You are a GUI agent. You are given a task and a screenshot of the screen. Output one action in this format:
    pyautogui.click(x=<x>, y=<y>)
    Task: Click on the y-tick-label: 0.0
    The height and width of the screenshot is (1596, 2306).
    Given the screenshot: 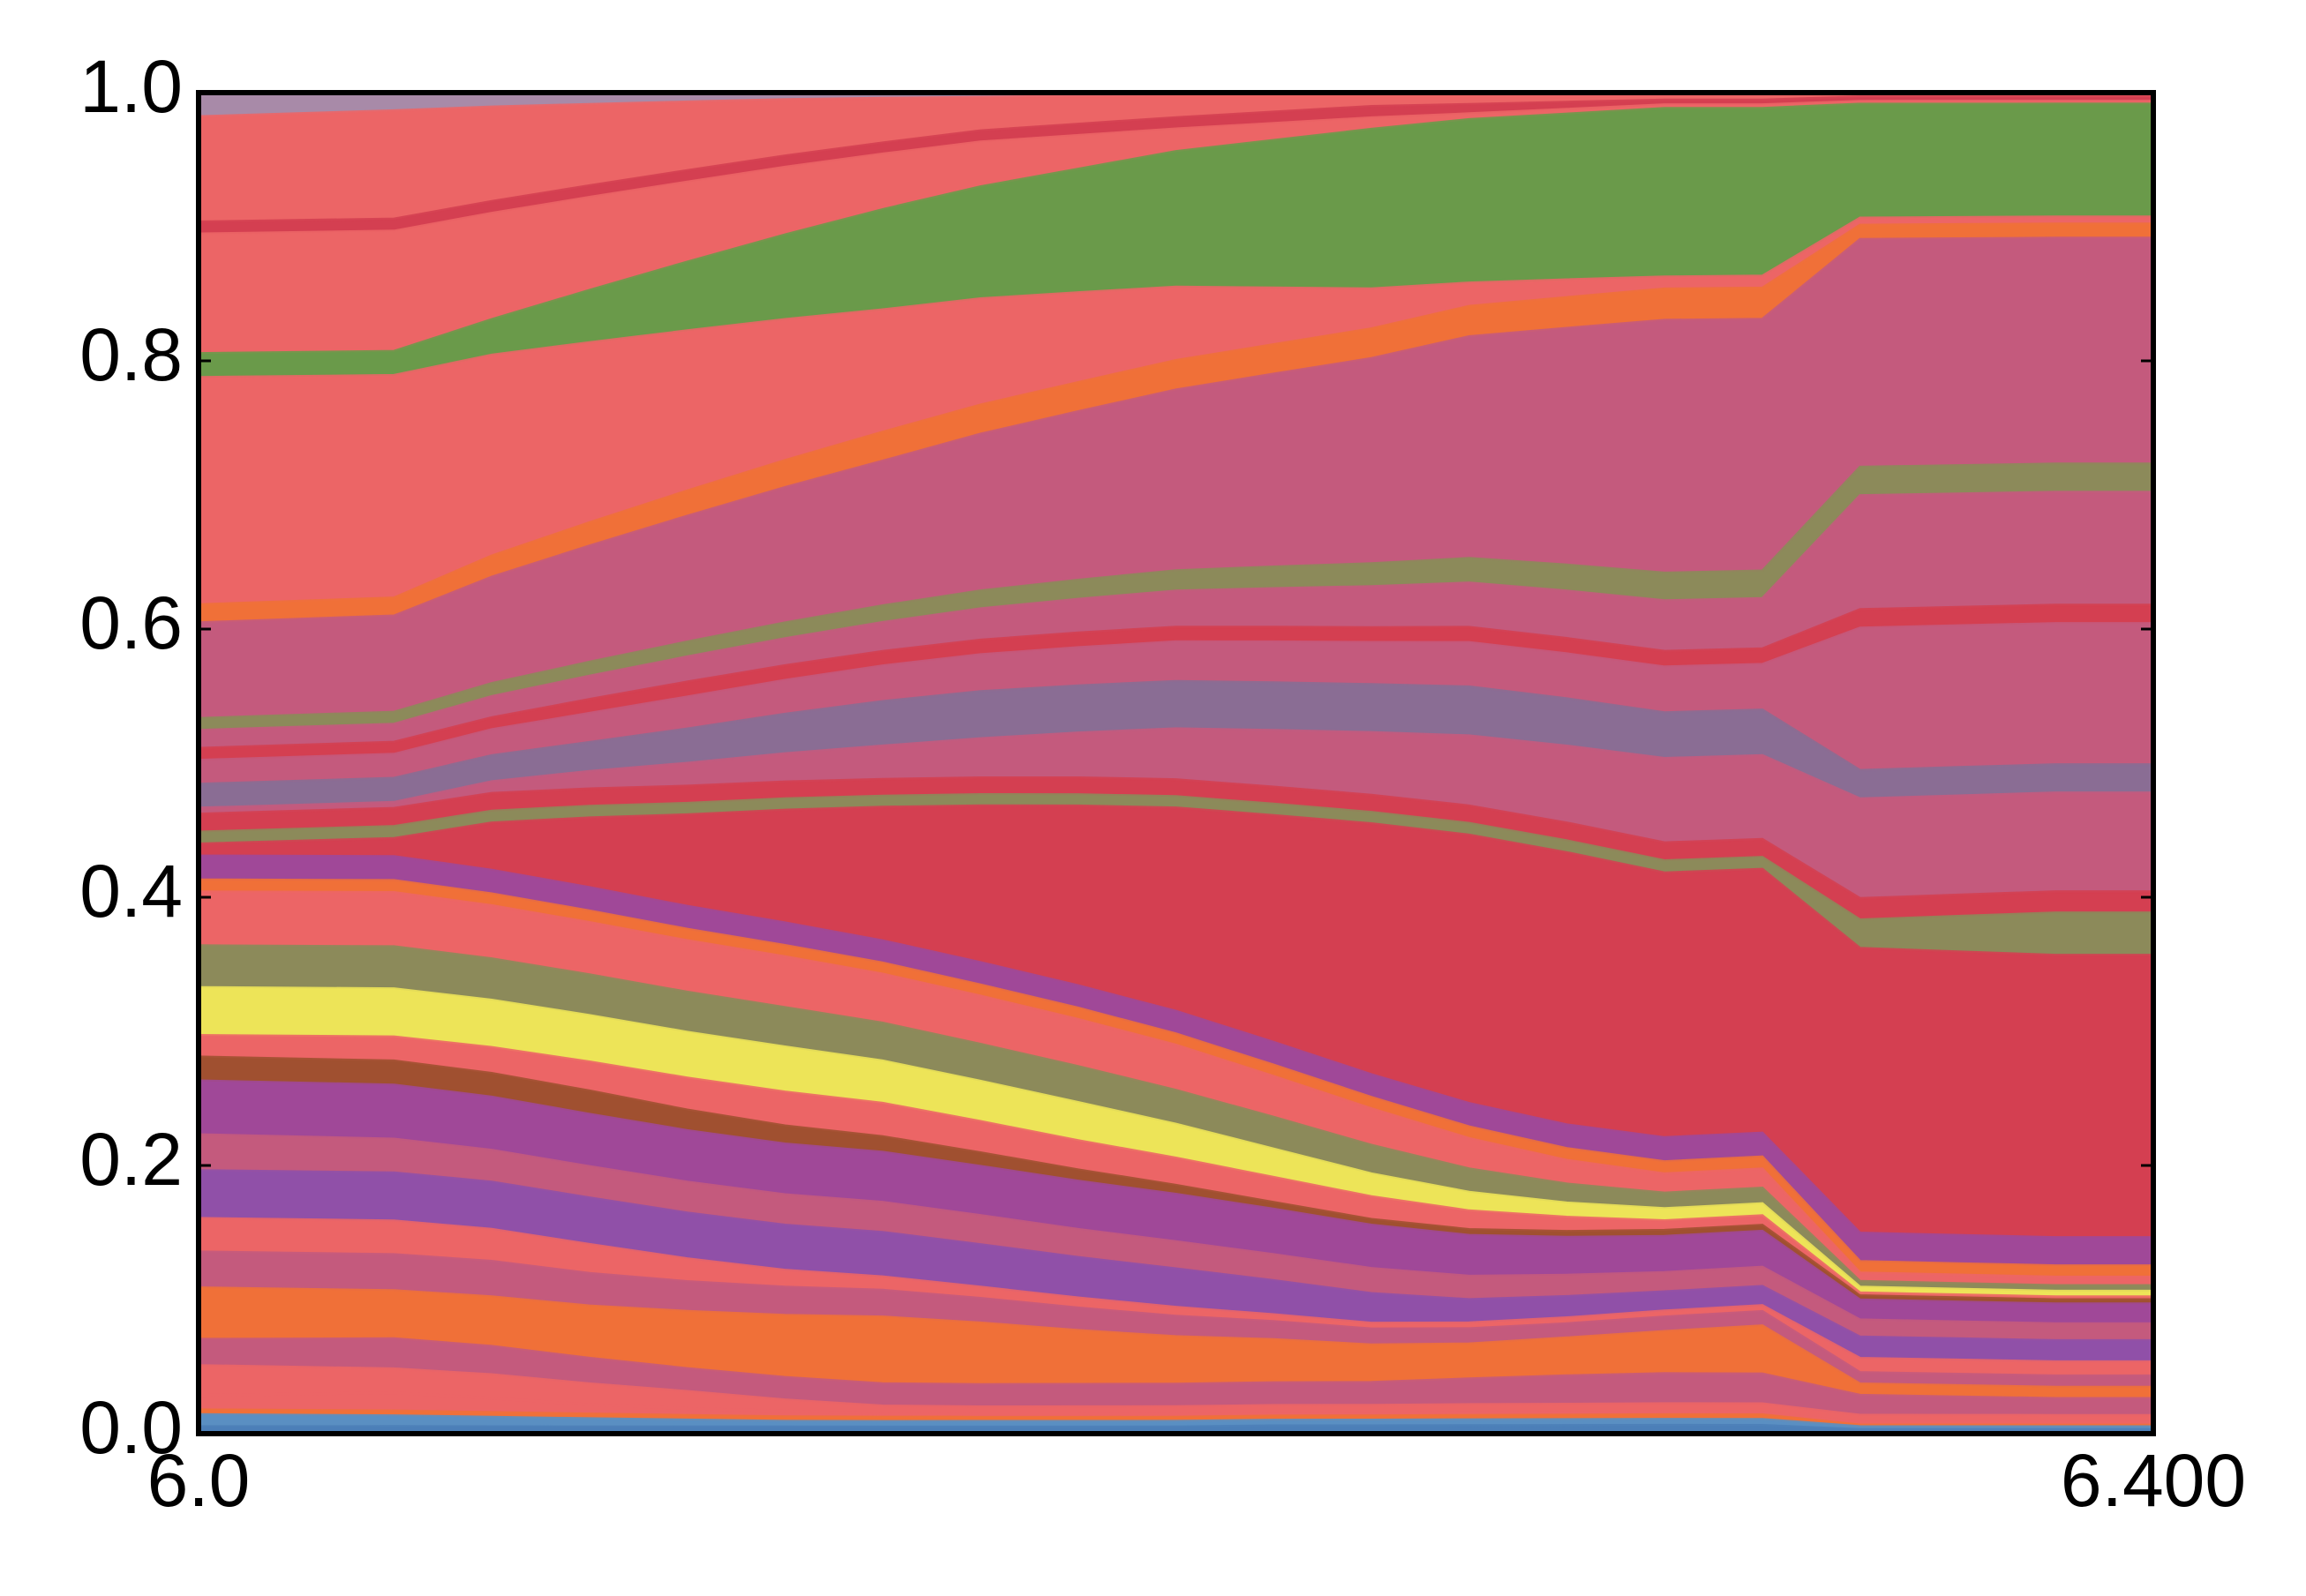 What is the action you would take?
    pyautogui.click(x=131, y=1427)
    